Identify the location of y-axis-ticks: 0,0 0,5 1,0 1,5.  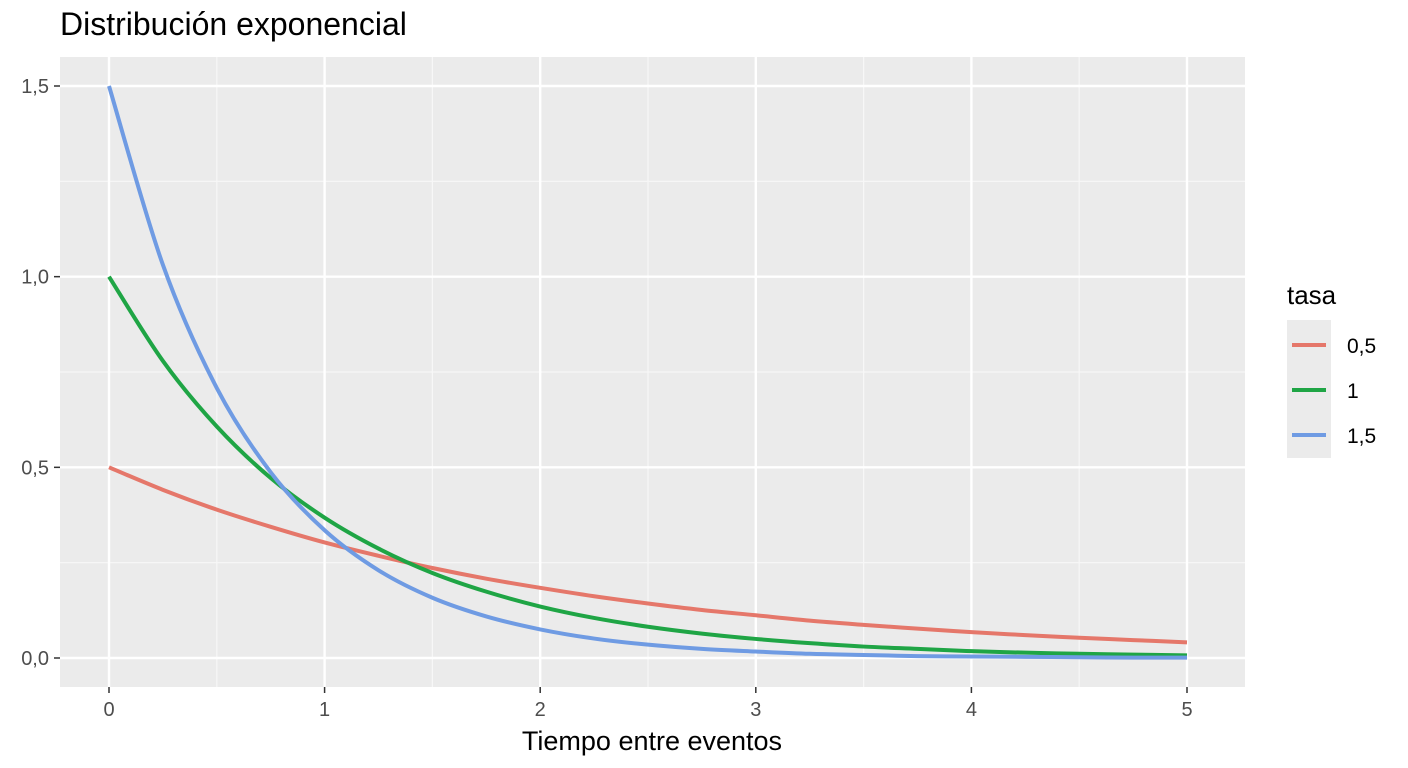
(40, 373).